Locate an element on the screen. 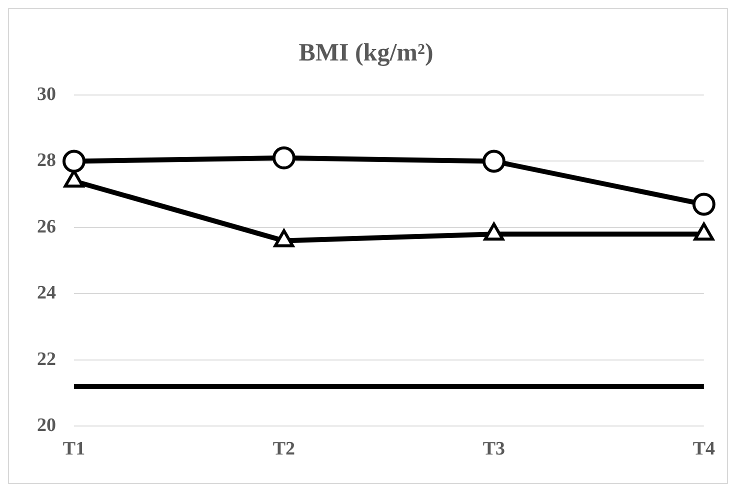  x-tick-label: T3 is located at coordinates (494, 449).